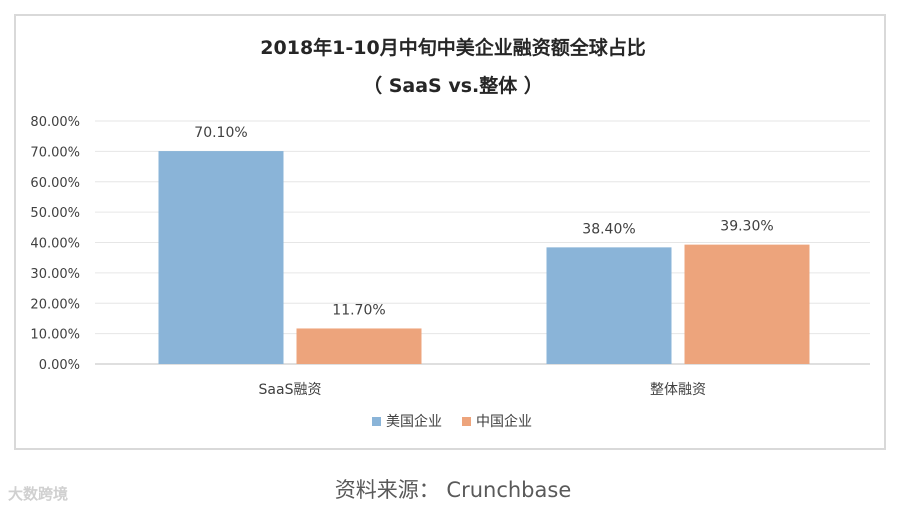 Image resolution: width=906 pixels, height=514 pixels. Describe the element at coordinates (55, 183) in the screenshot. I see `y-tick-label: 60.00%` at that location.